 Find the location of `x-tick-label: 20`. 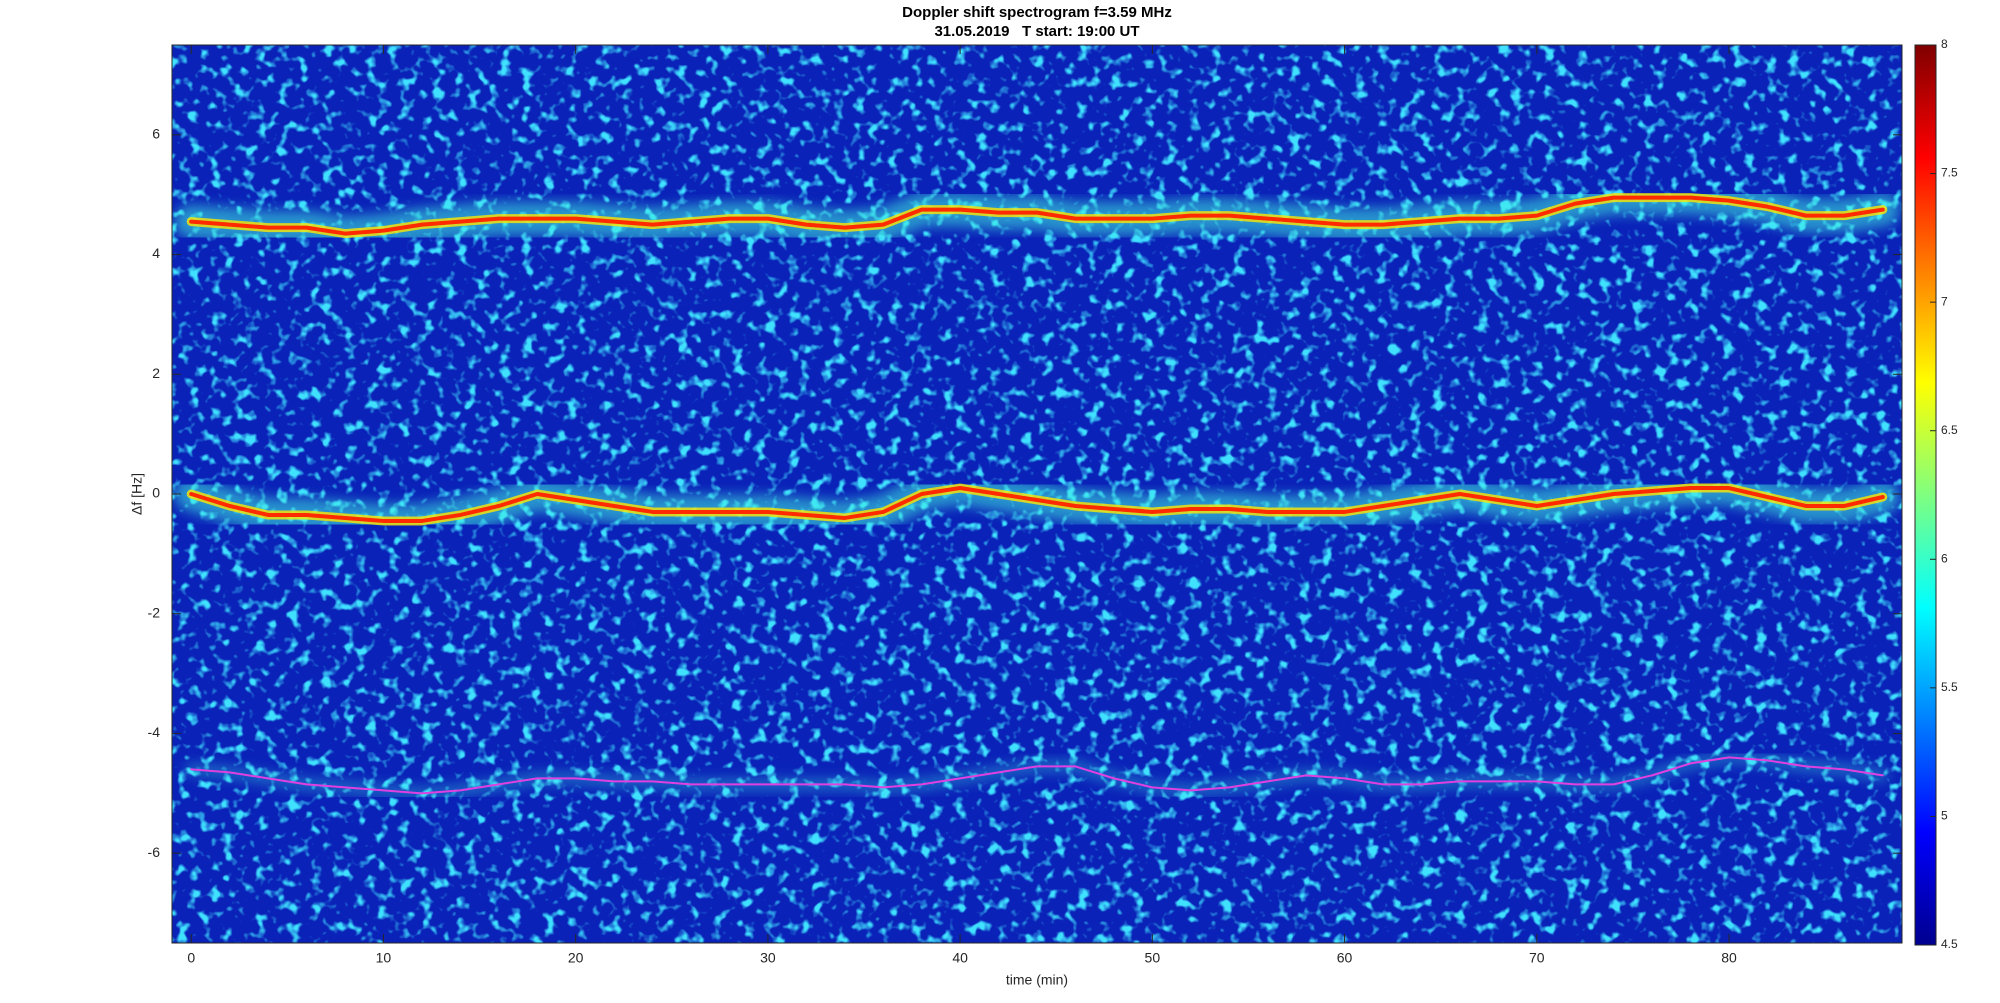

x-tick-label: 20 is located at coordinates (576, 958).